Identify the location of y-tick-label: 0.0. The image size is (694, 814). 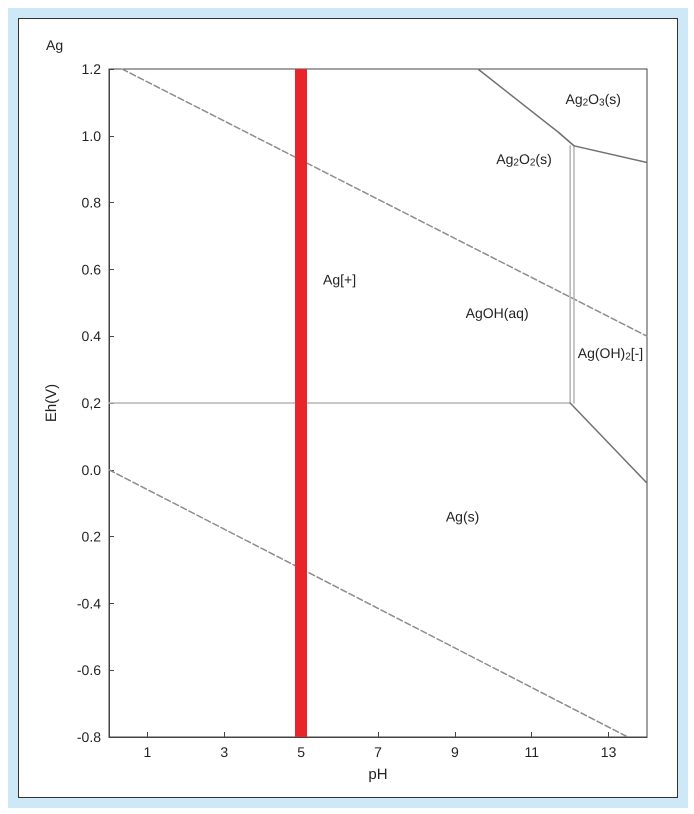
(92, 470).